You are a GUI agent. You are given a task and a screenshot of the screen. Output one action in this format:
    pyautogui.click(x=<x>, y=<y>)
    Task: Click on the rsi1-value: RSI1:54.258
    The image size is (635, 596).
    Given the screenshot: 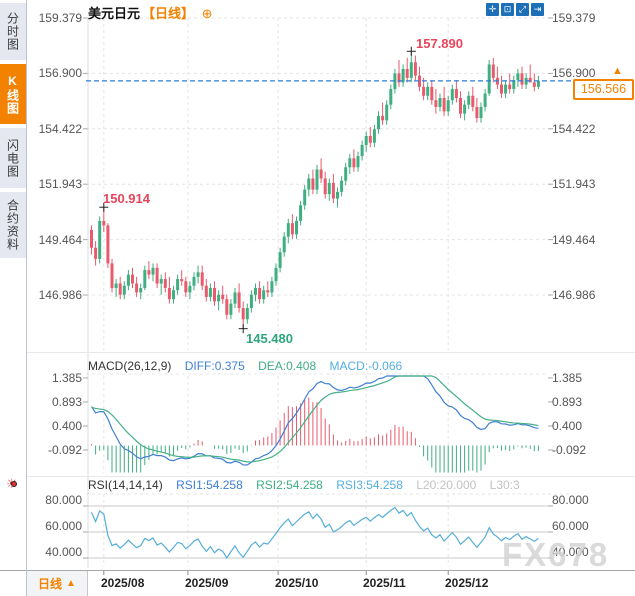 What is the action you would take?
    pyautogui.click(x=209, y=485)
    